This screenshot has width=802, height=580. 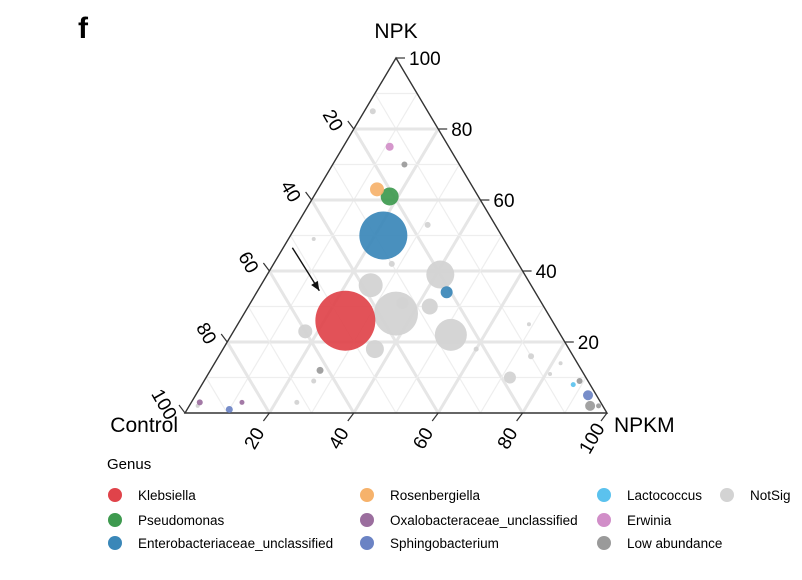 I want to click on axis-label-npkm: NPKM, so click(x=644, y=425).